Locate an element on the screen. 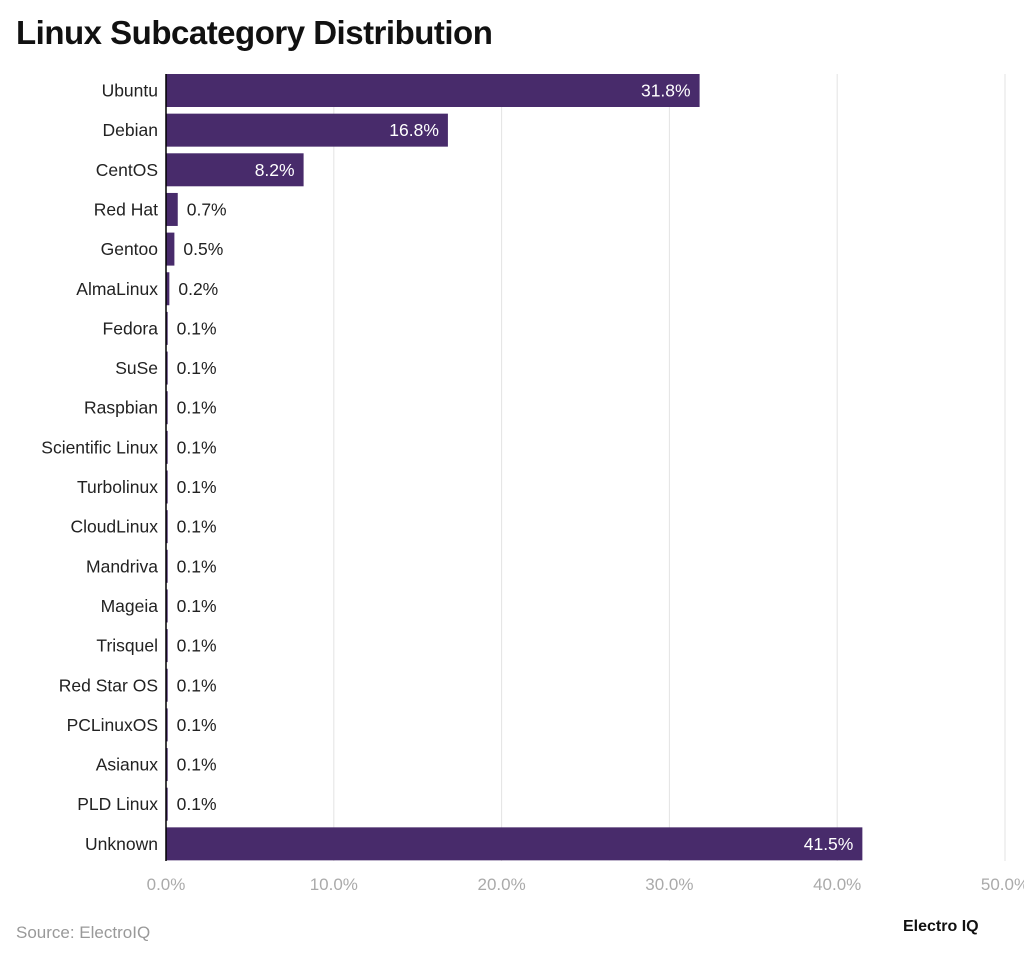 Image resolution: width=1024 pixels, height=961 pixels. data-label: 31.8% is located at coordinates (666, 91).